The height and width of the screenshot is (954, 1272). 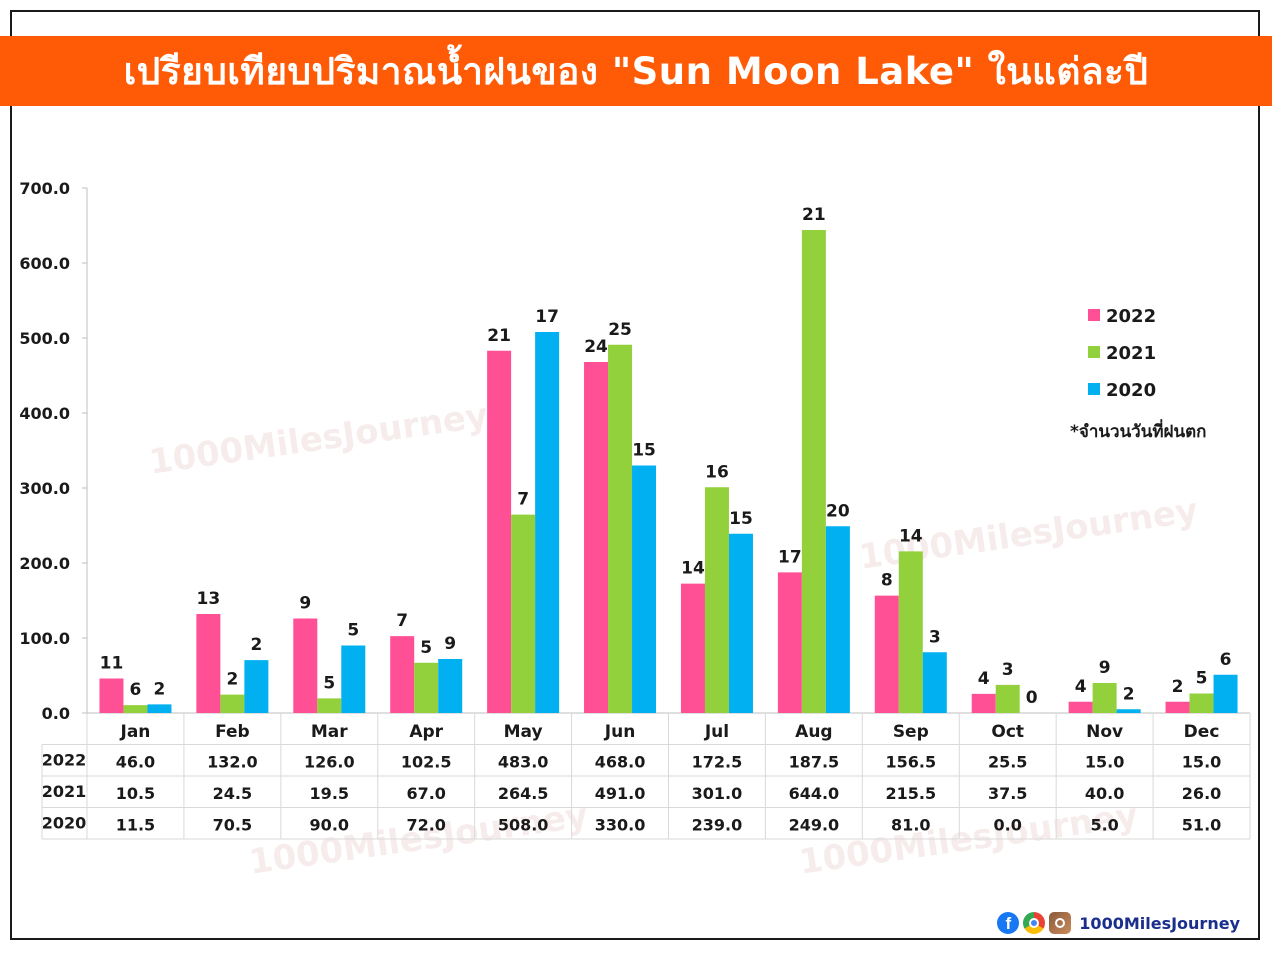 What do you see at coordinates (232, 732) in the screenshot?
I see `x-tick-label: Feb` at bounding box center [232, 732].